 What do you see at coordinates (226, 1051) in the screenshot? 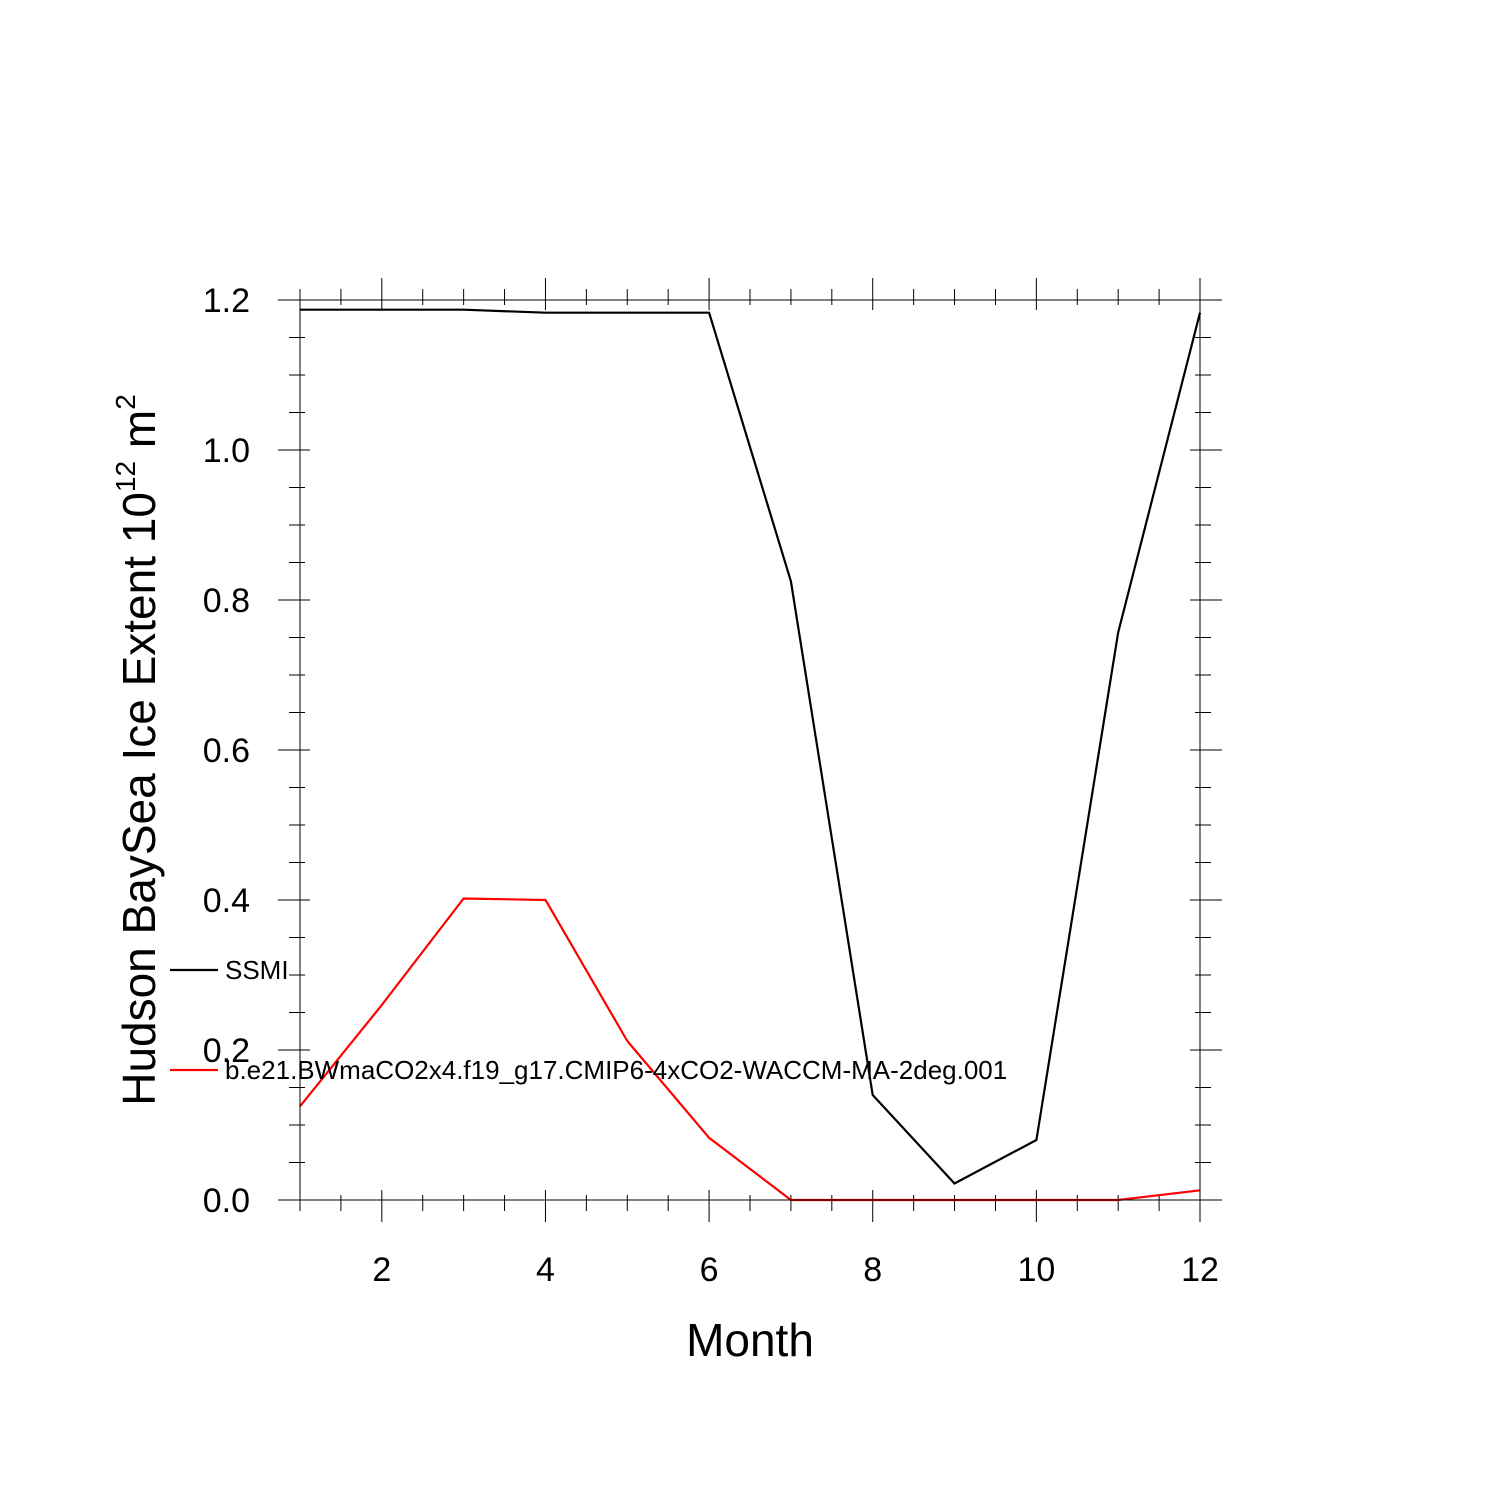
I see `y-tick-label: 0.2` at bounding box center [226, 1051].